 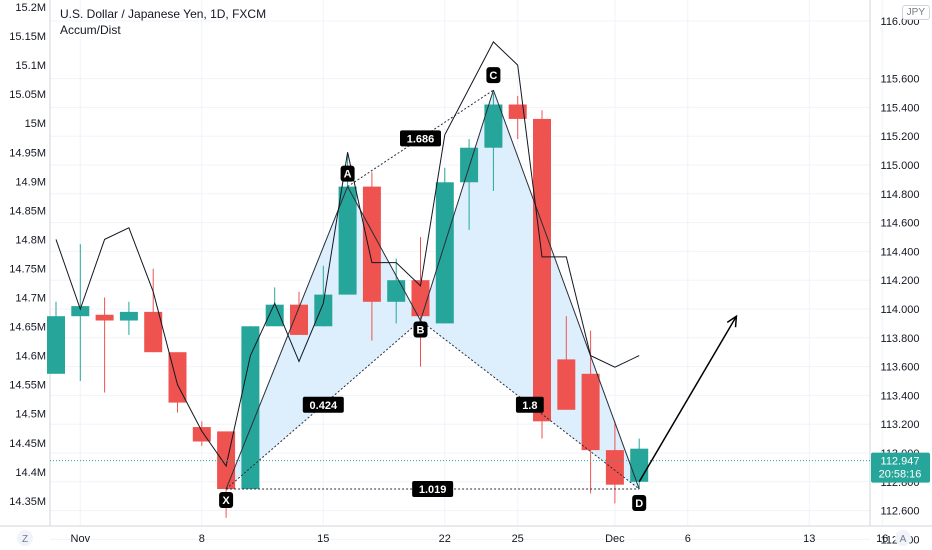 I want to click on time-axis-label: 8, so click(x=202, y=539).